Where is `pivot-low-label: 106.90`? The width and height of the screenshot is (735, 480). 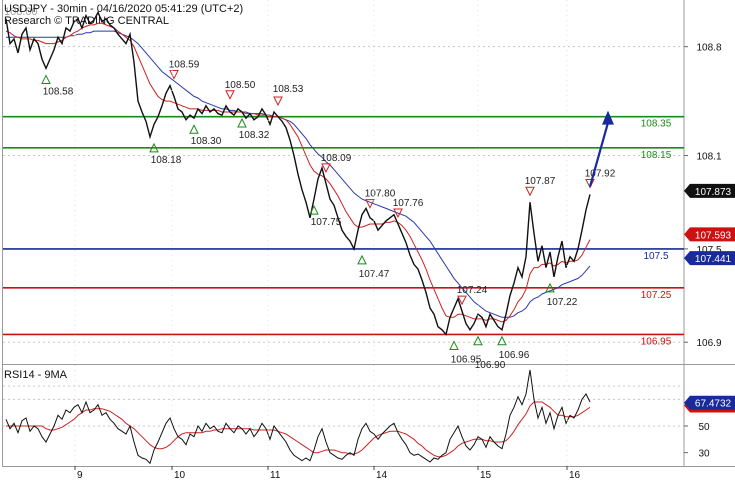
pivot-low-label: 106.90 is located at coordinates (490, 365).